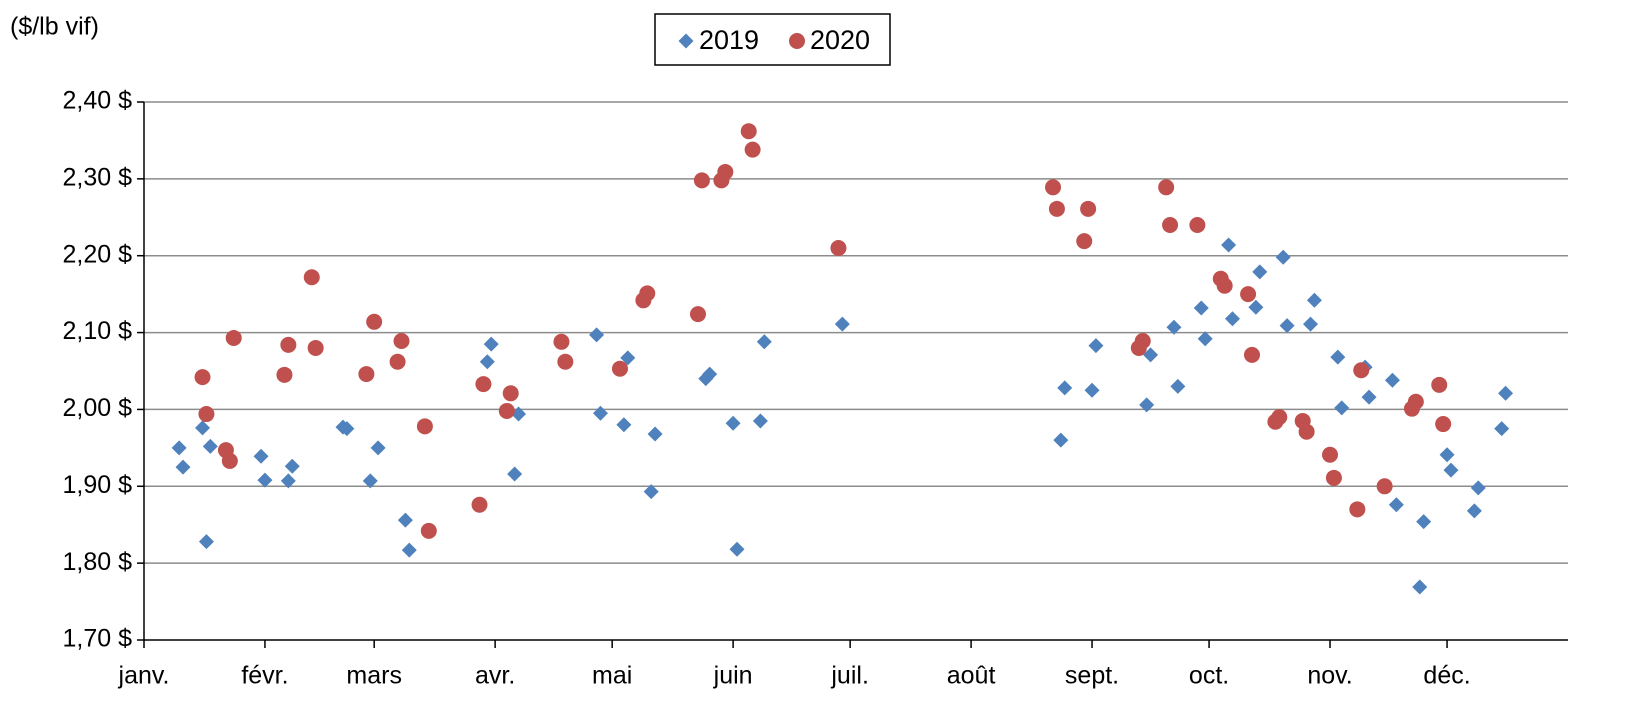 This screenshot has width=1646, height=726. I want to click on x-tick-label: janv., so click(144, 676).